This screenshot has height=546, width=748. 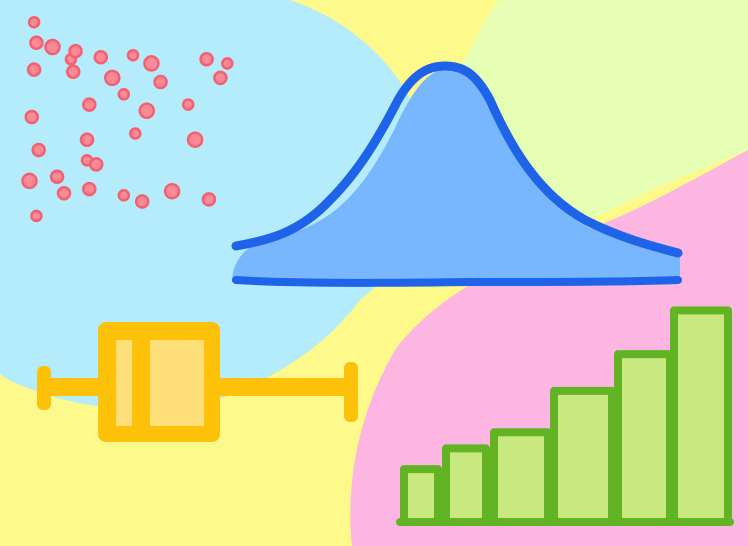 I want to click on box-plot-right-whisker, so click(x=284, y=387).